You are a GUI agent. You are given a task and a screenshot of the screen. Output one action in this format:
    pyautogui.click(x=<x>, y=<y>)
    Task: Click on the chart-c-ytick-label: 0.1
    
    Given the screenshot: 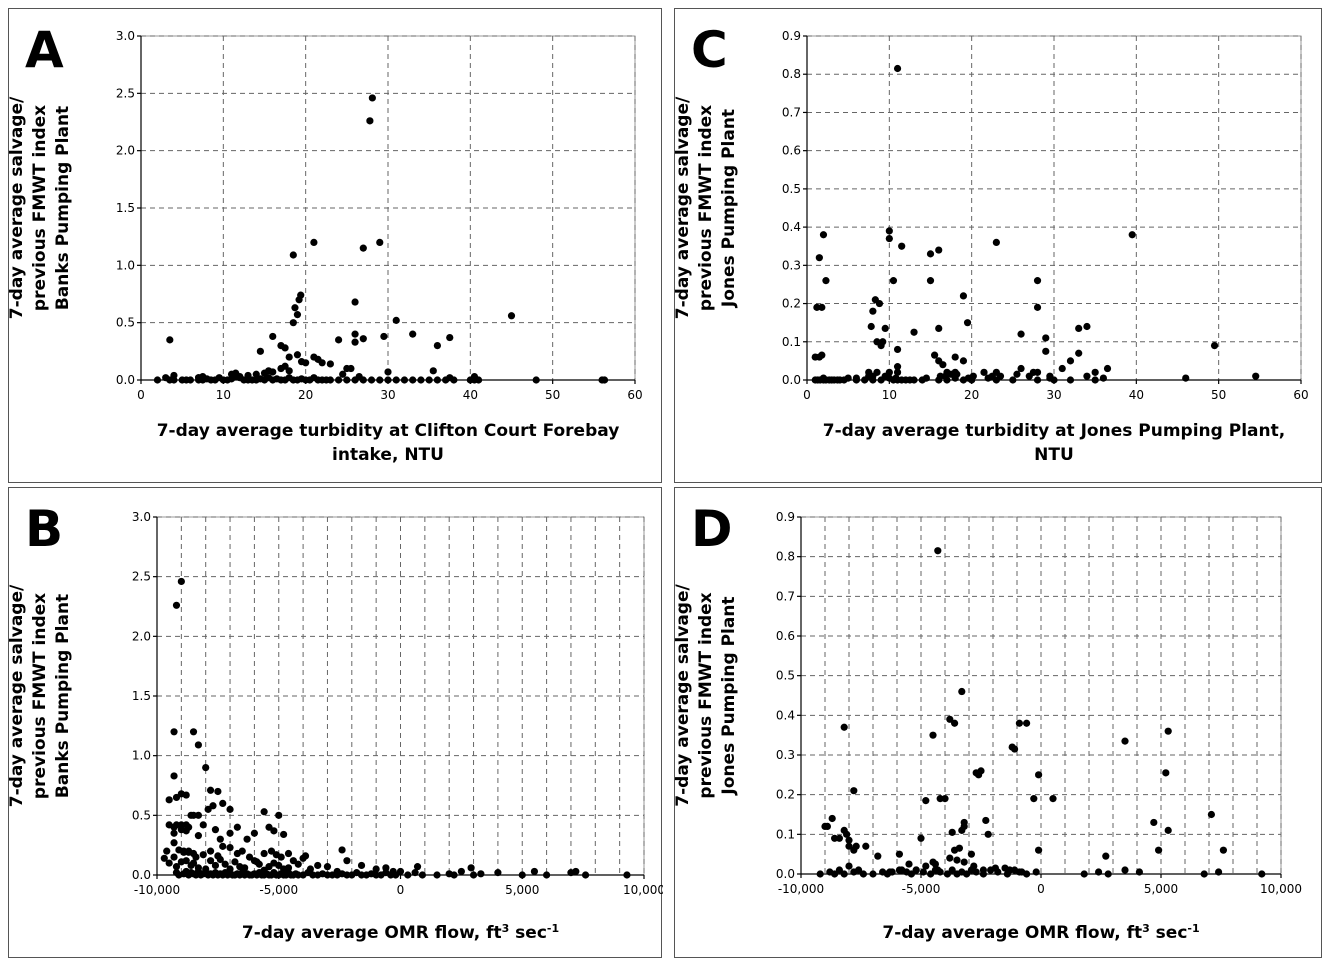 What is the action you would take?
    pyautogui.click(x=791, y=342)
    